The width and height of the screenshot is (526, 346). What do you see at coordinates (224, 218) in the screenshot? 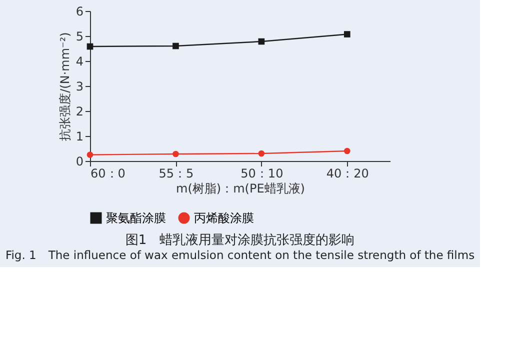
I see `legend-label: 丙烯酸涂膜` at bounding box center [224, 218].